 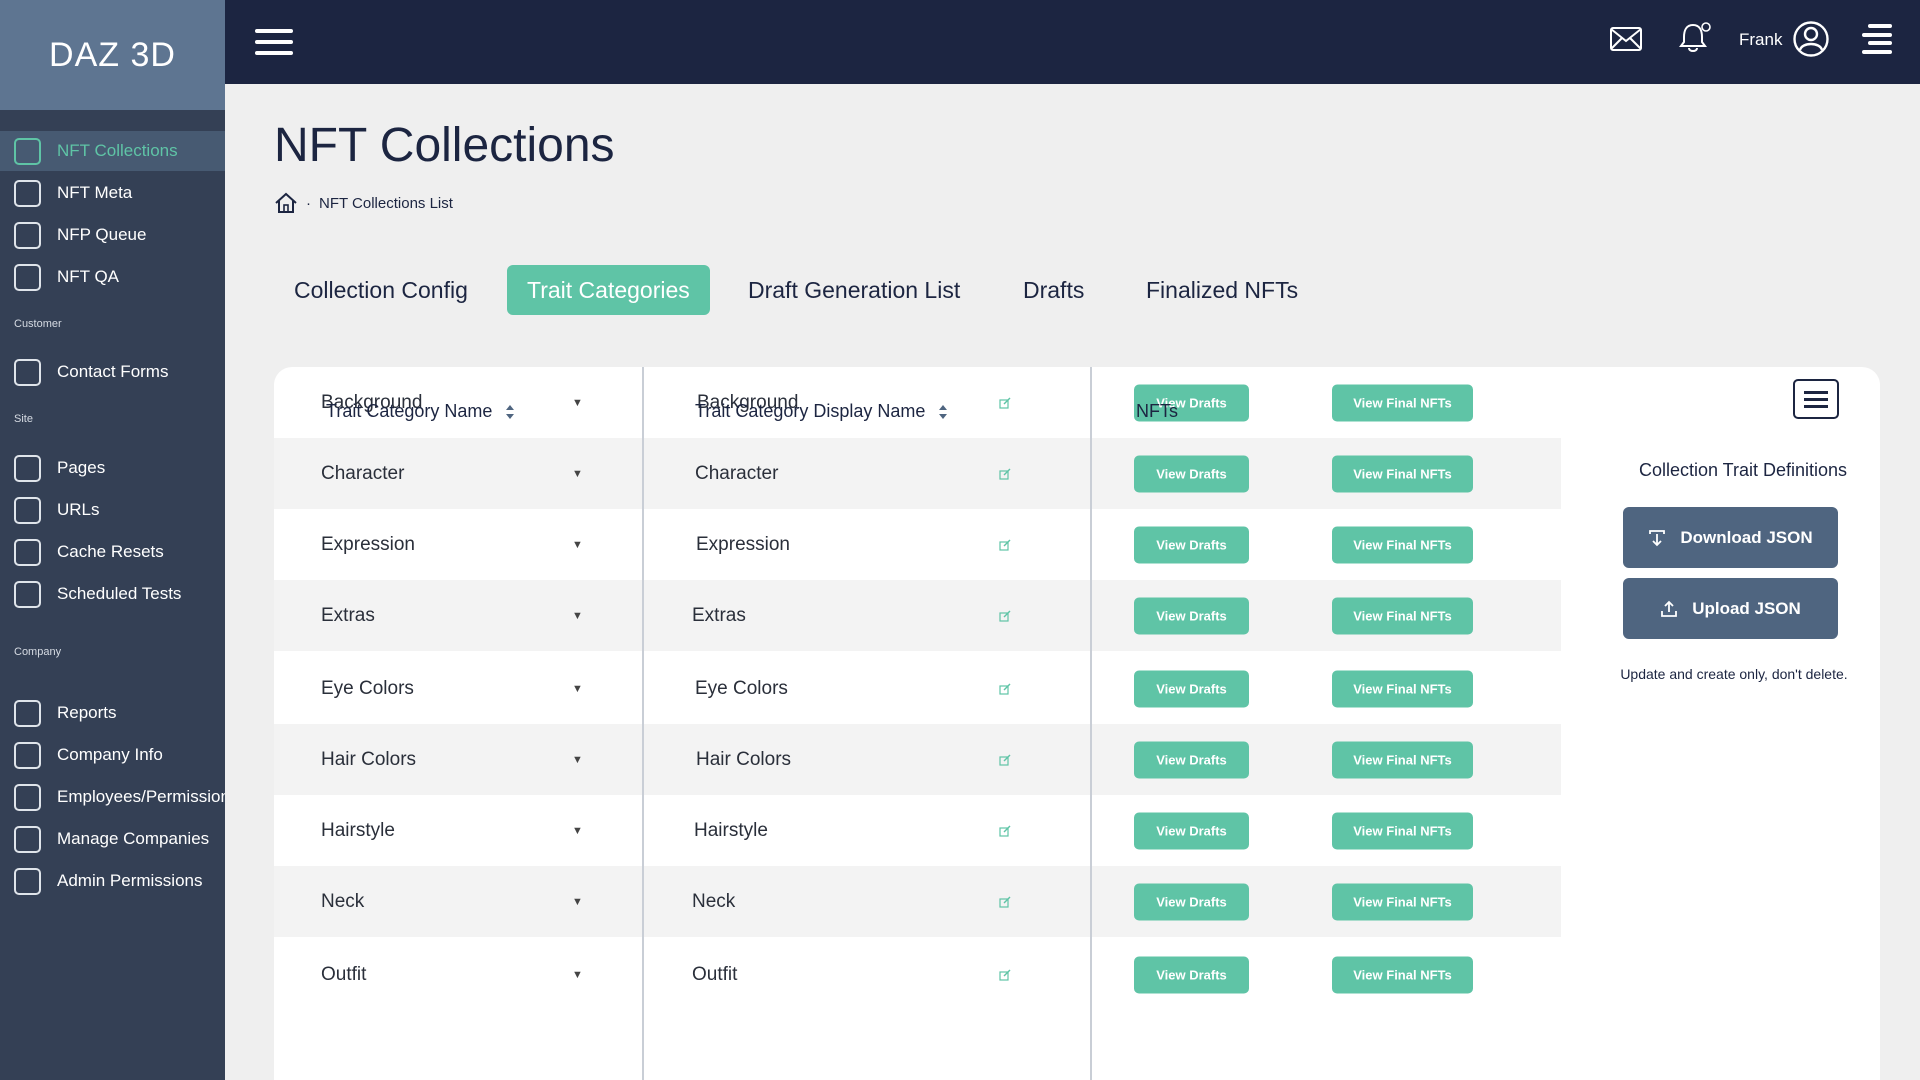 What do you see at coordinates (737, 473) in the screenshot?
I see `trait-category-display-name: Character` at bounding box center [737, 473].